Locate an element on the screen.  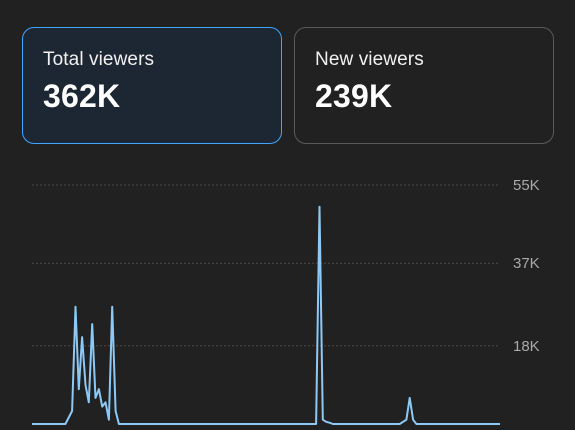
new-viewers-card: New viewers 239K is located at coordinates (424, 85).